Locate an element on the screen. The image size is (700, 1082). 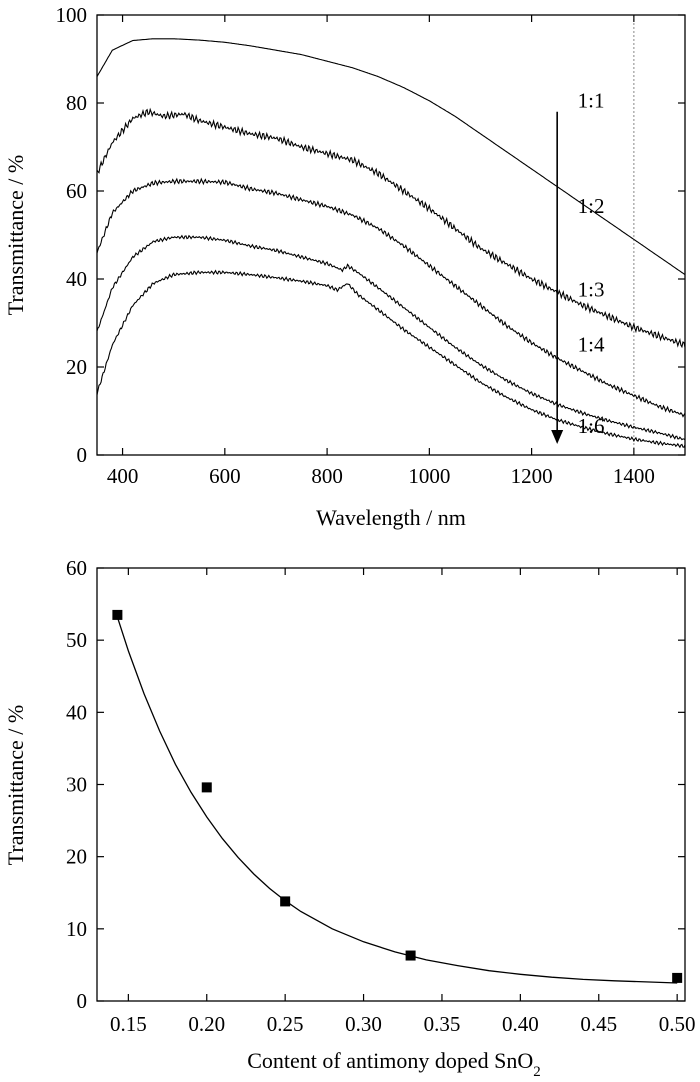
bottom-y-tick-label: 50 is located at coordinates (76, 640).